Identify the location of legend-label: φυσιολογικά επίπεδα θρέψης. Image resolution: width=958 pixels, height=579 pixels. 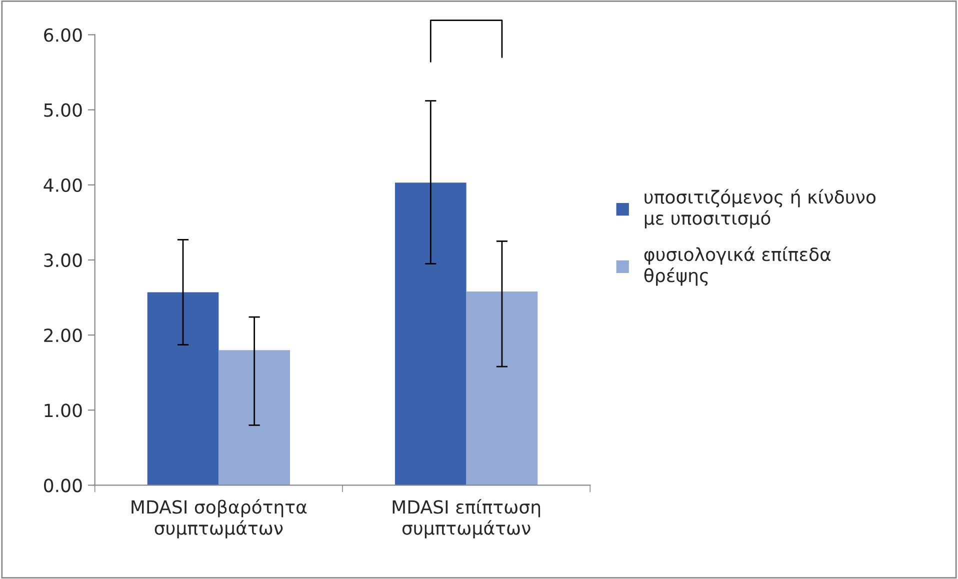
(737, 266).